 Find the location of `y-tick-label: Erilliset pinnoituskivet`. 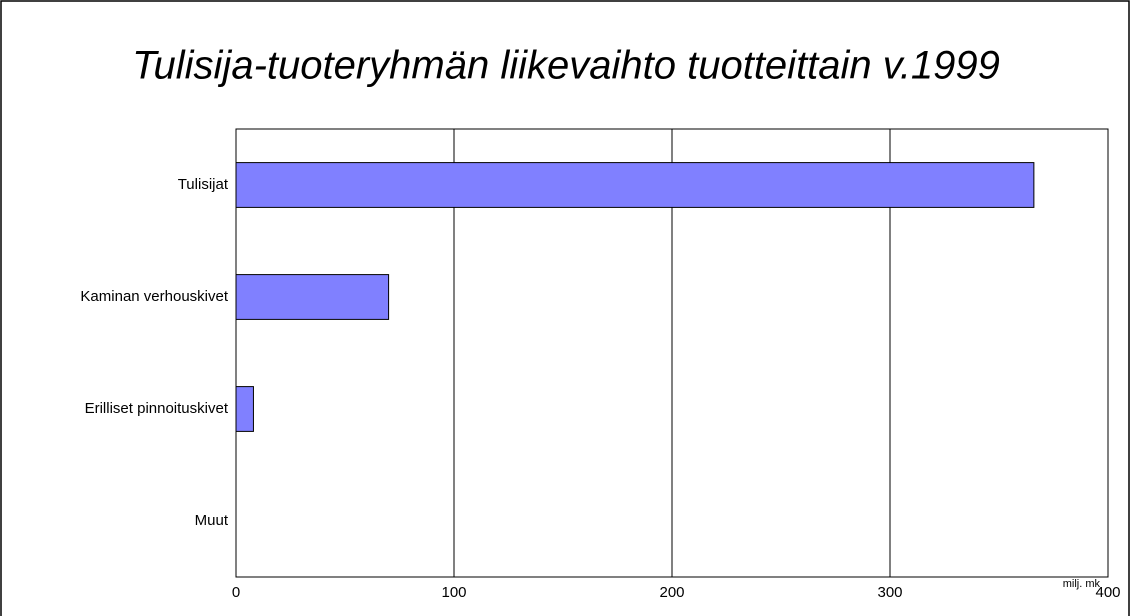

y-tick-label: Erilliset pinnoituskivet is located at coordinates (157, 408).